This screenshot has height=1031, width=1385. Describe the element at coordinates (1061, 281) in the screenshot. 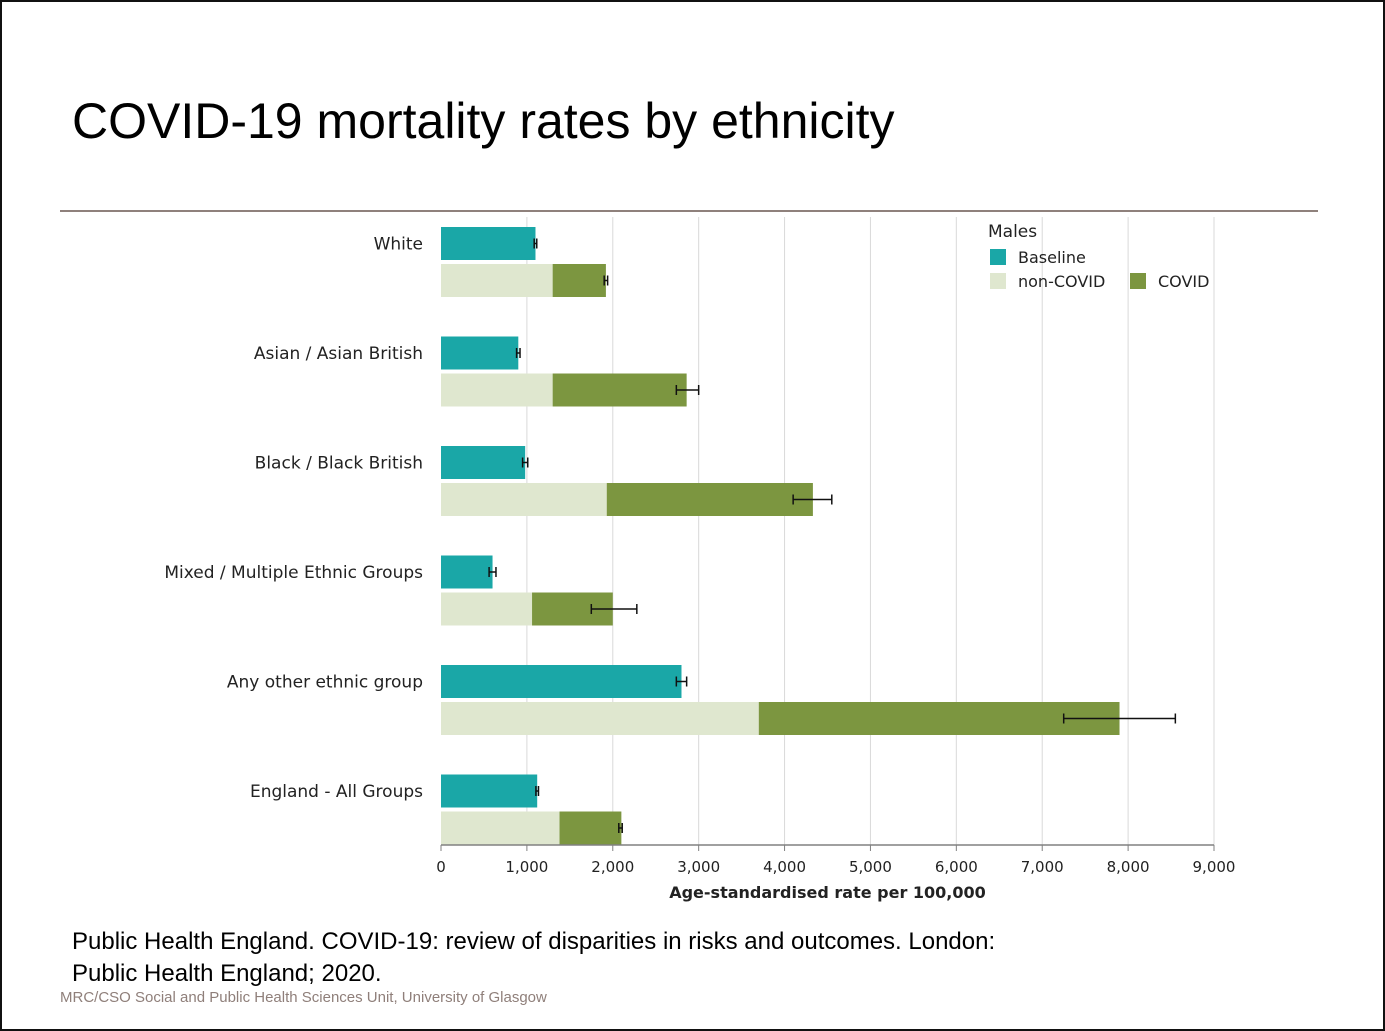

I see `legend-label-non-covid: non-COVID` at that location.